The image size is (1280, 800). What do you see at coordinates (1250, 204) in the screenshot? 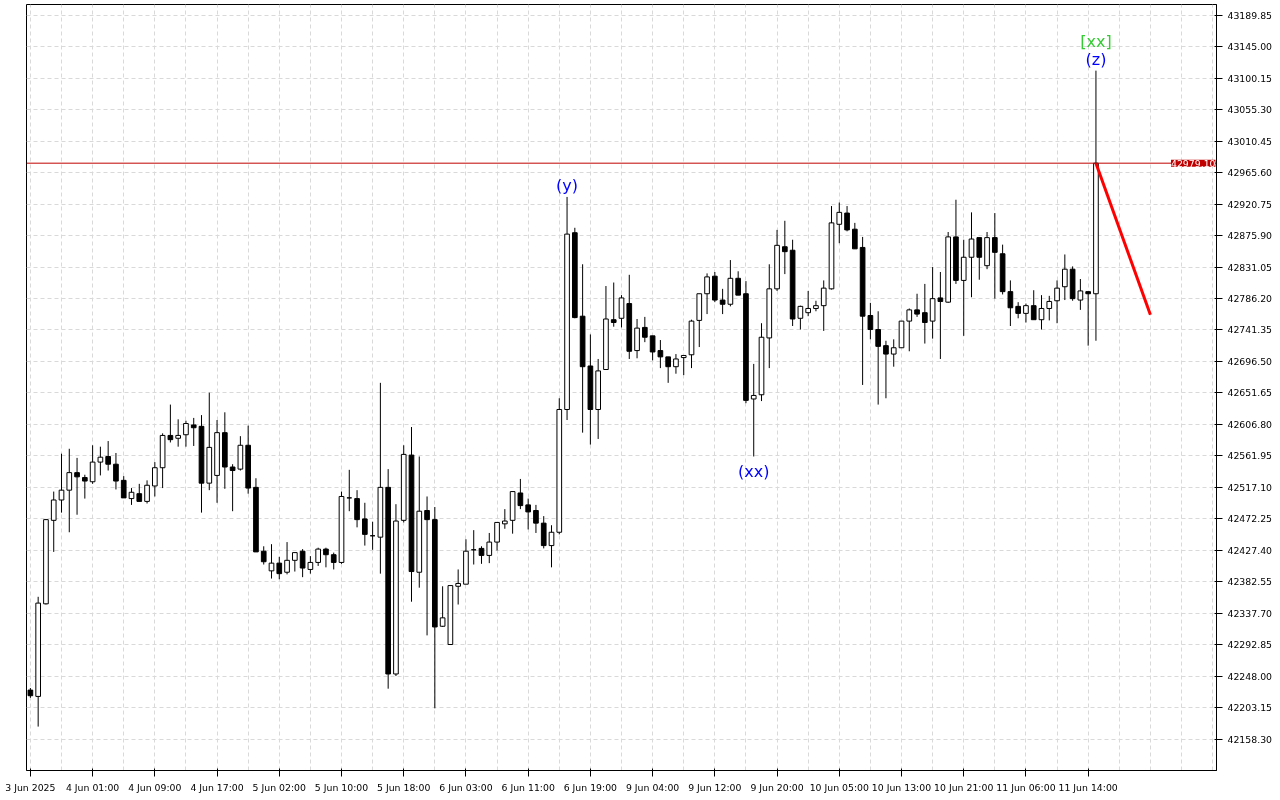
I see `y-tick-label: 42920.75` at bounding box center [1250, 204].